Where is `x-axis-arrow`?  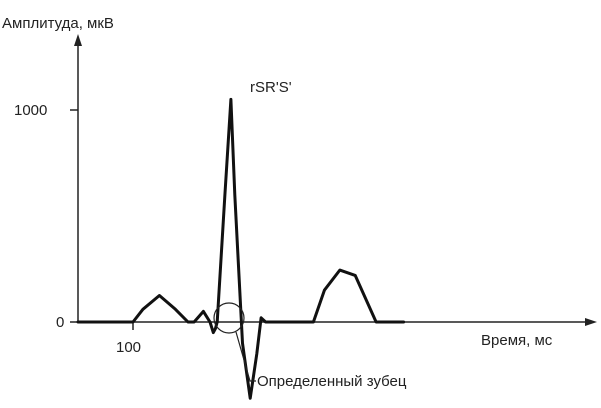
x-axis-arrow is located at coordinates (591, 322).